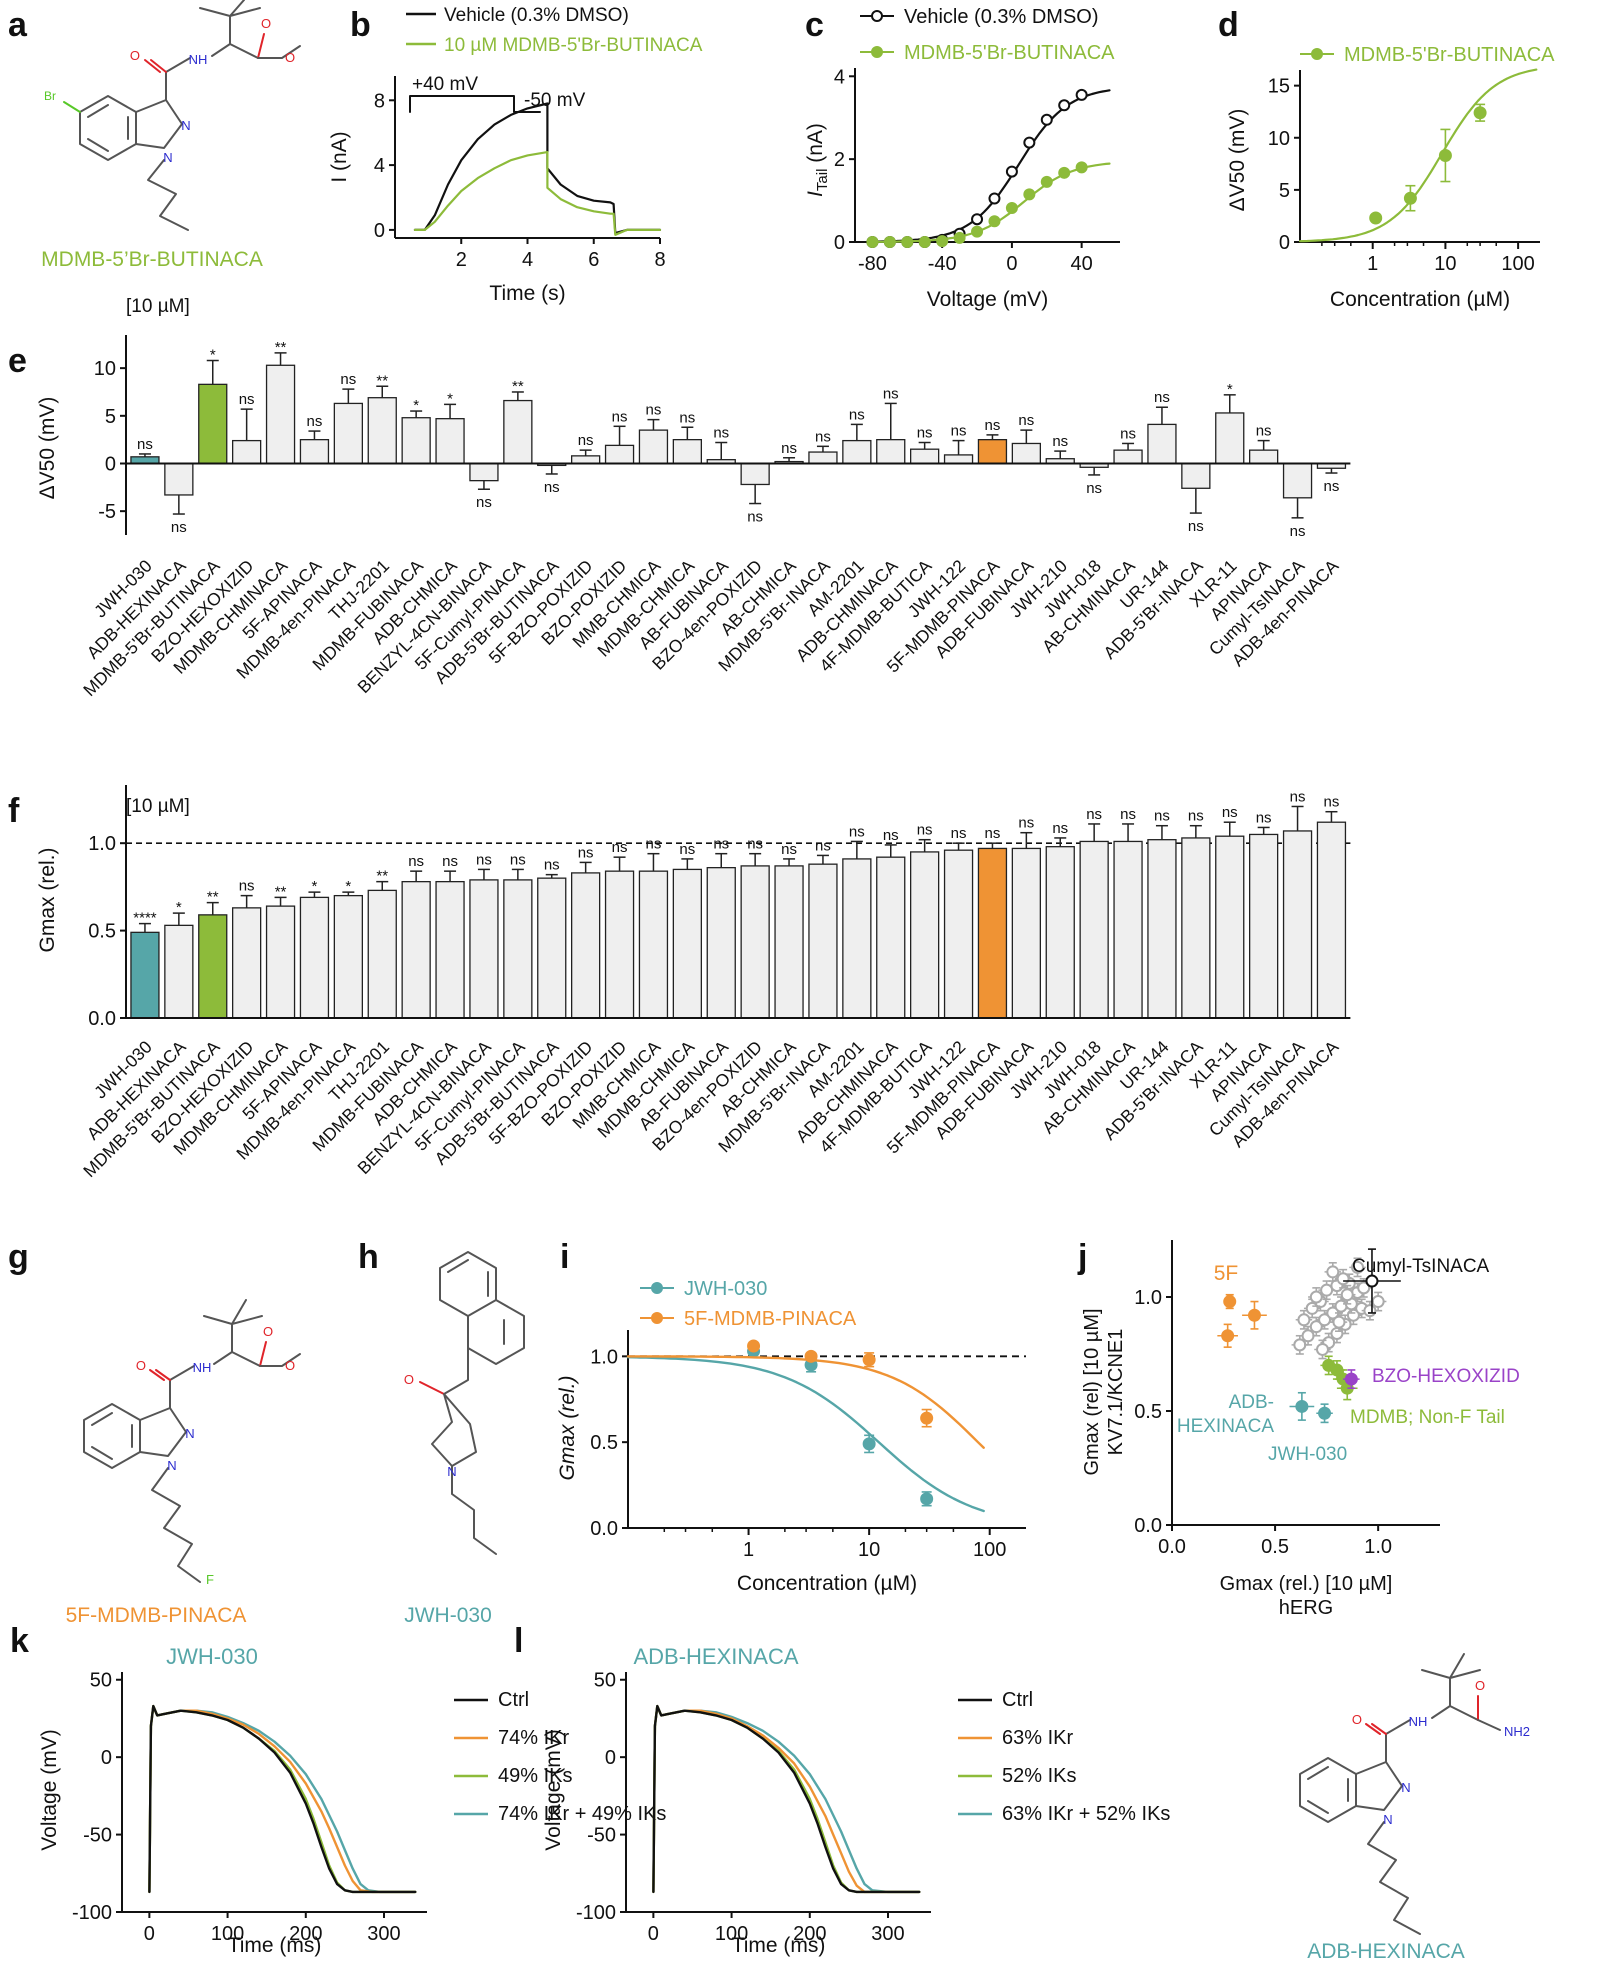 This screenshot has width=1600, height=1962. I want to click on bromine-atom: Br, so click(50, 96).